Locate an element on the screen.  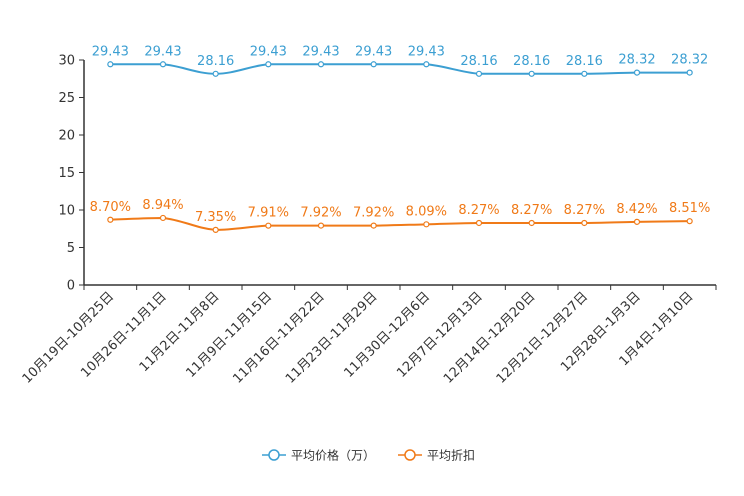
y-tick-label: 20 is located at coordinates (66, 136).